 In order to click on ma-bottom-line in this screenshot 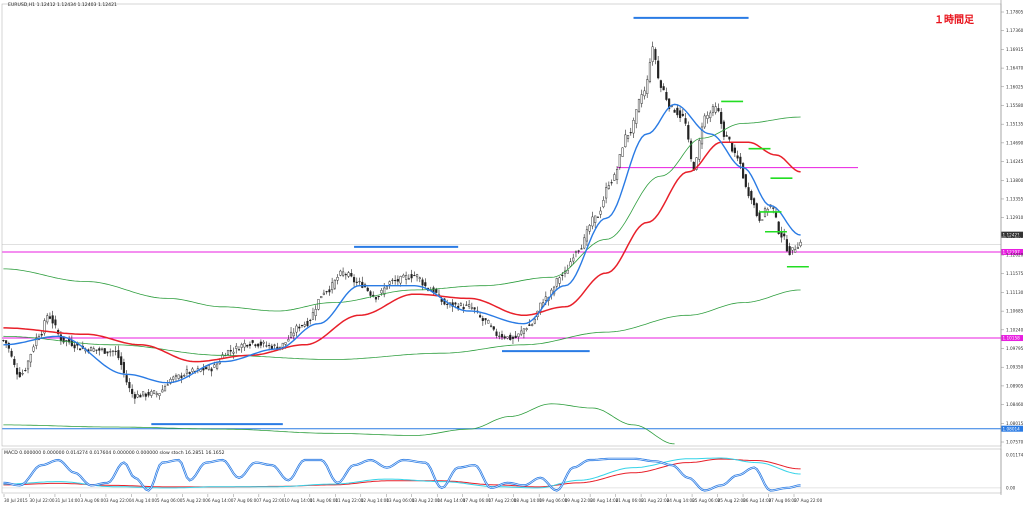, I will do `click(339, 424)`.